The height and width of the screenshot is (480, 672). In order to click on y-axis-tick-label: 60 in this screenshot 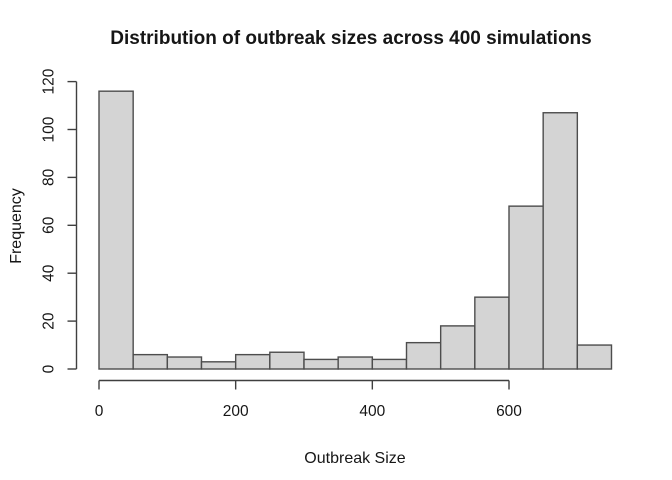, I will do `click(49, 225)`.